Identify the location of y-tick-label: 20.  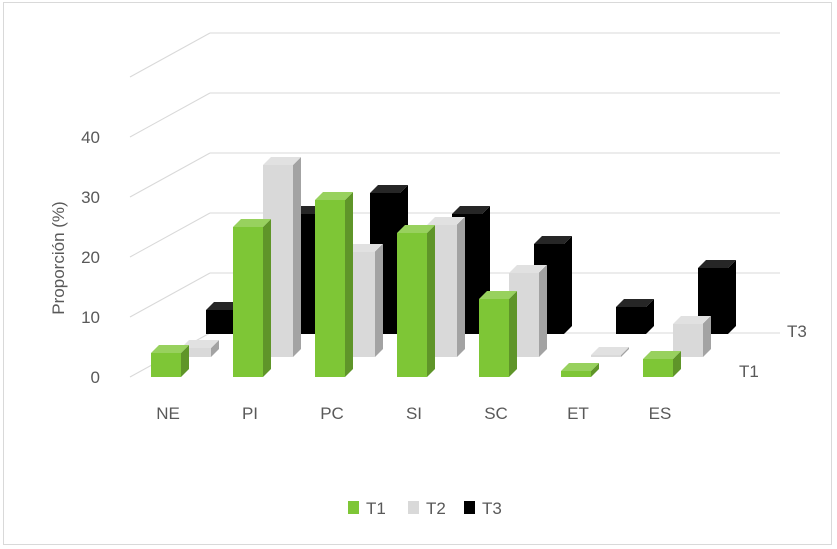
(90, 257).